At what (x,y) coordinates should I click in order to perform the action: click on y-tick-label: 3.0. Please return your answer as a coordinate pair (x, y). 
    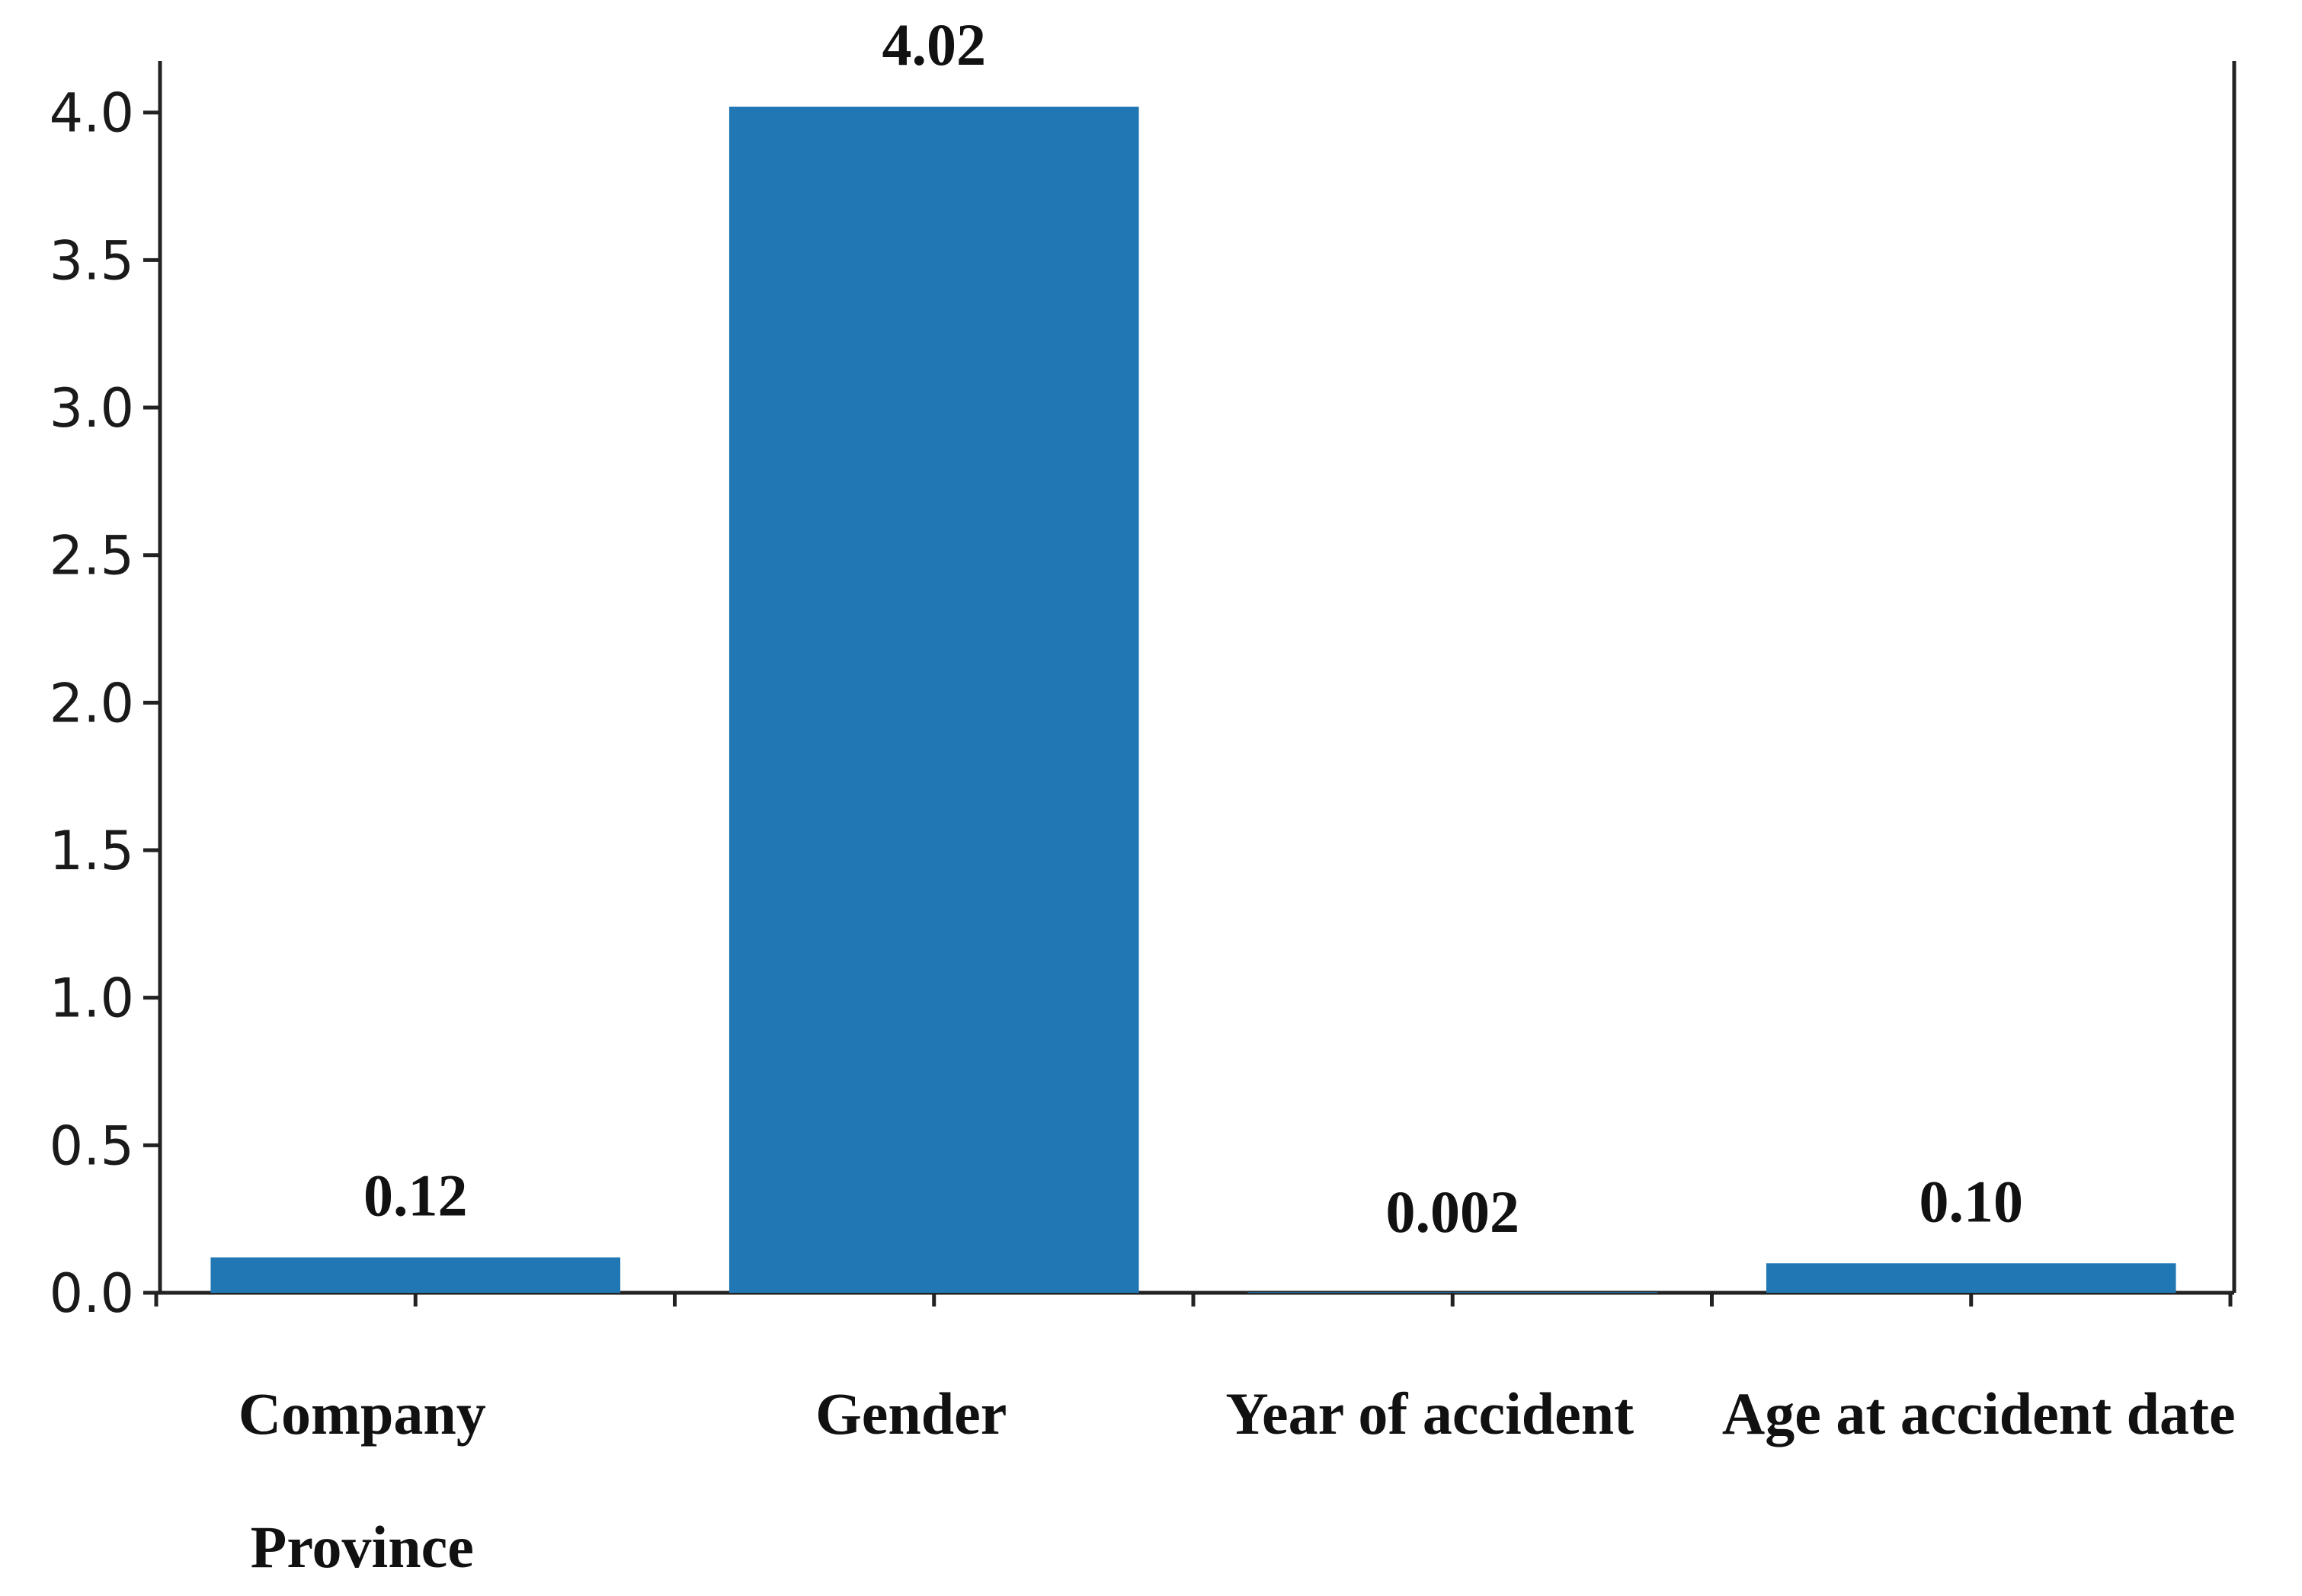
    Looking at the image, I should click on (92, 408).